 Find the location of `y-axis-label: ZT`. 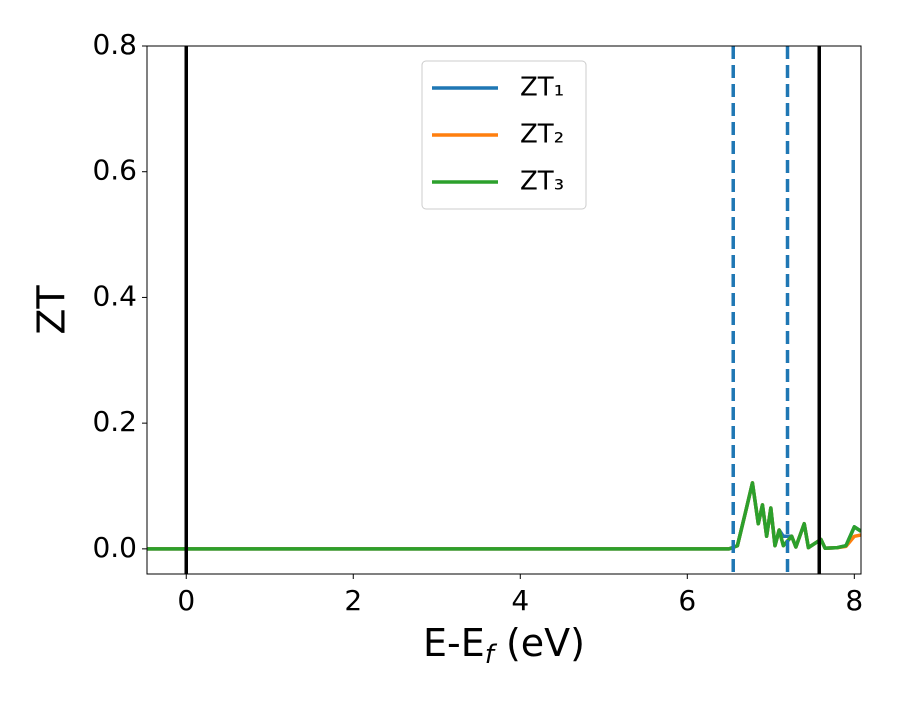

y-axis-label: ZT is located at coordinates (52, 310).